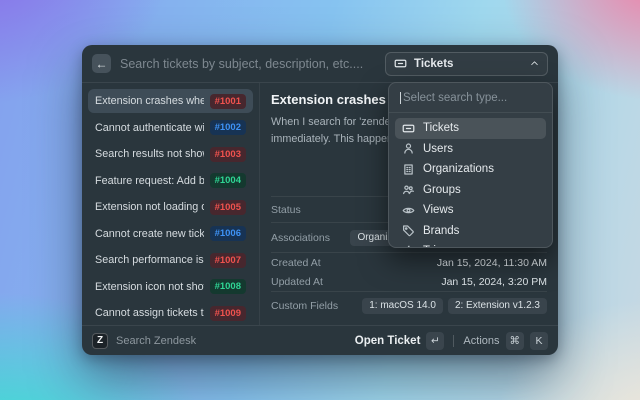  I want to click on footer-divider, so click(320, 325).